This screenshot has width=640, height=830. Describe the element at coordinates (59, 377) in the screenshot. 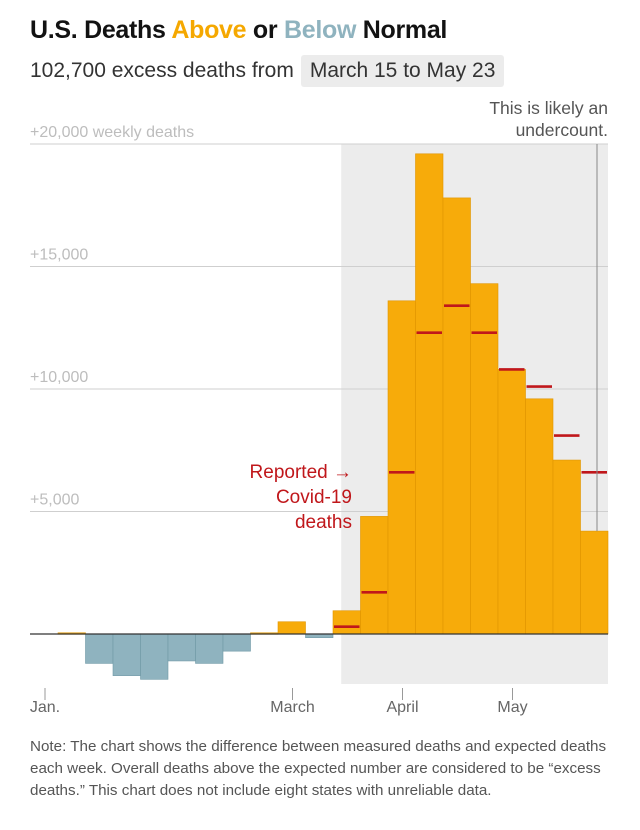

I see `y-tick-label: +10,000` at that location.